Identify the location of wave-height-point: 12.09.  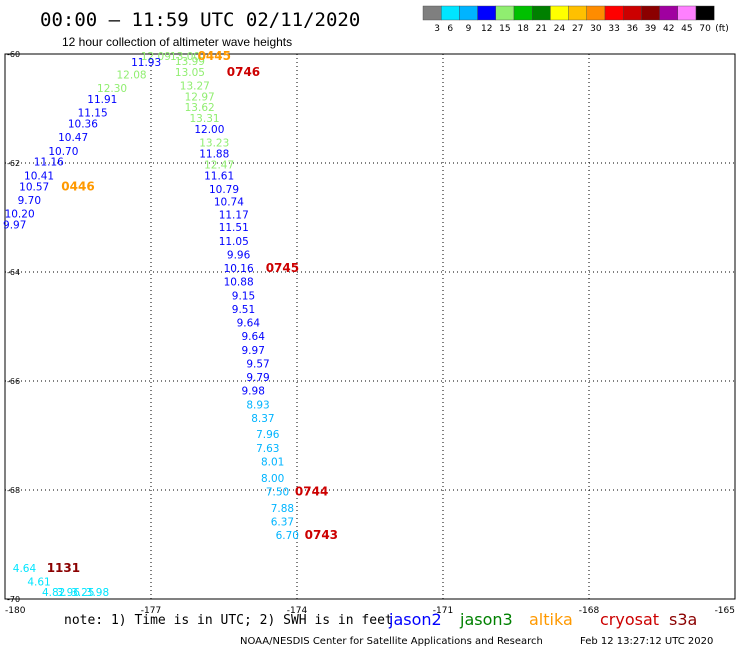
(156, 57).